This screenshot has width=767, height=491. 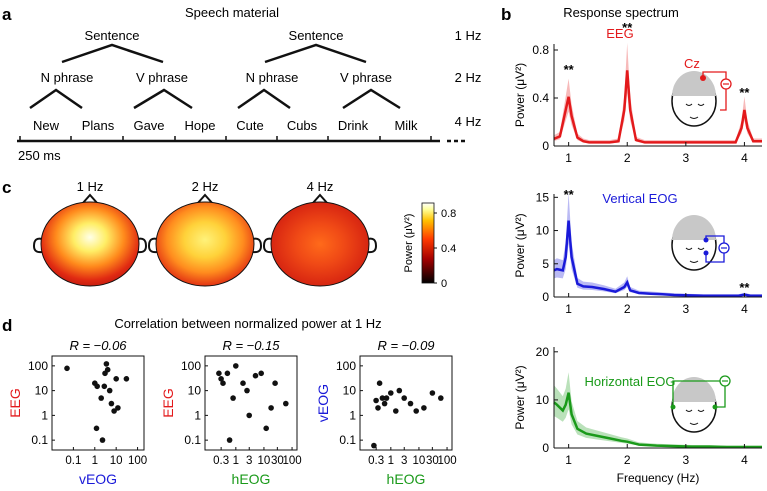 What do you see at coordinates (543, 352) in the screenshot?
I see `y-tick-label: 20` at bounding box center [543, 352].